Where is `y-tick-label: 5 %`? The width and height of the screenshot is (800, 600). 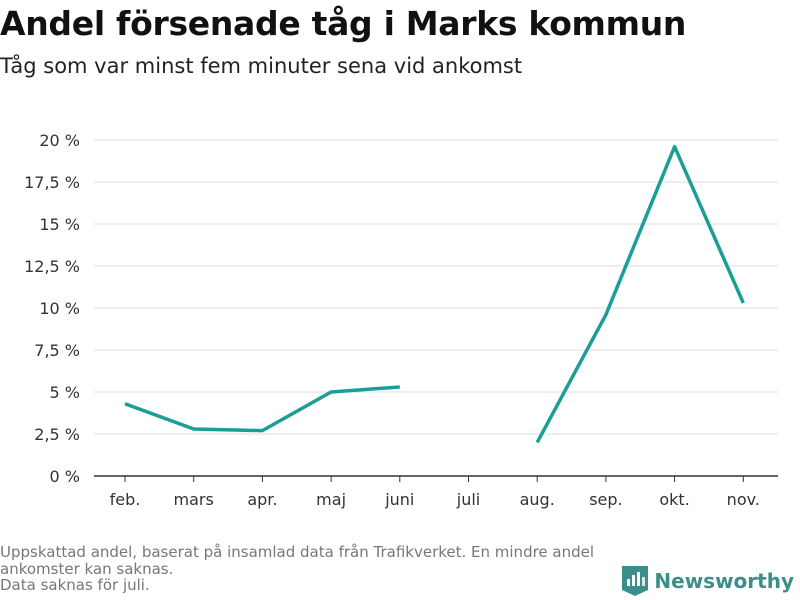
y-tick-label: 5 % is located at coordinates (65, 392).